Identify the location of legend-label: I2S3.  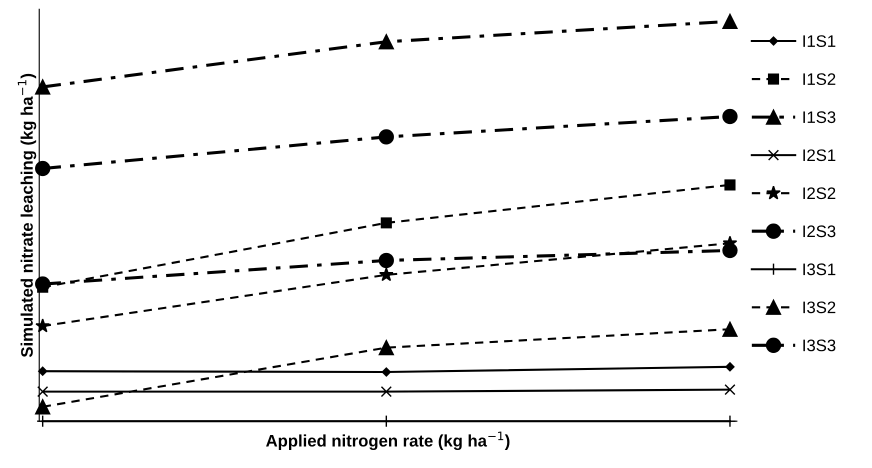
(819, 231).